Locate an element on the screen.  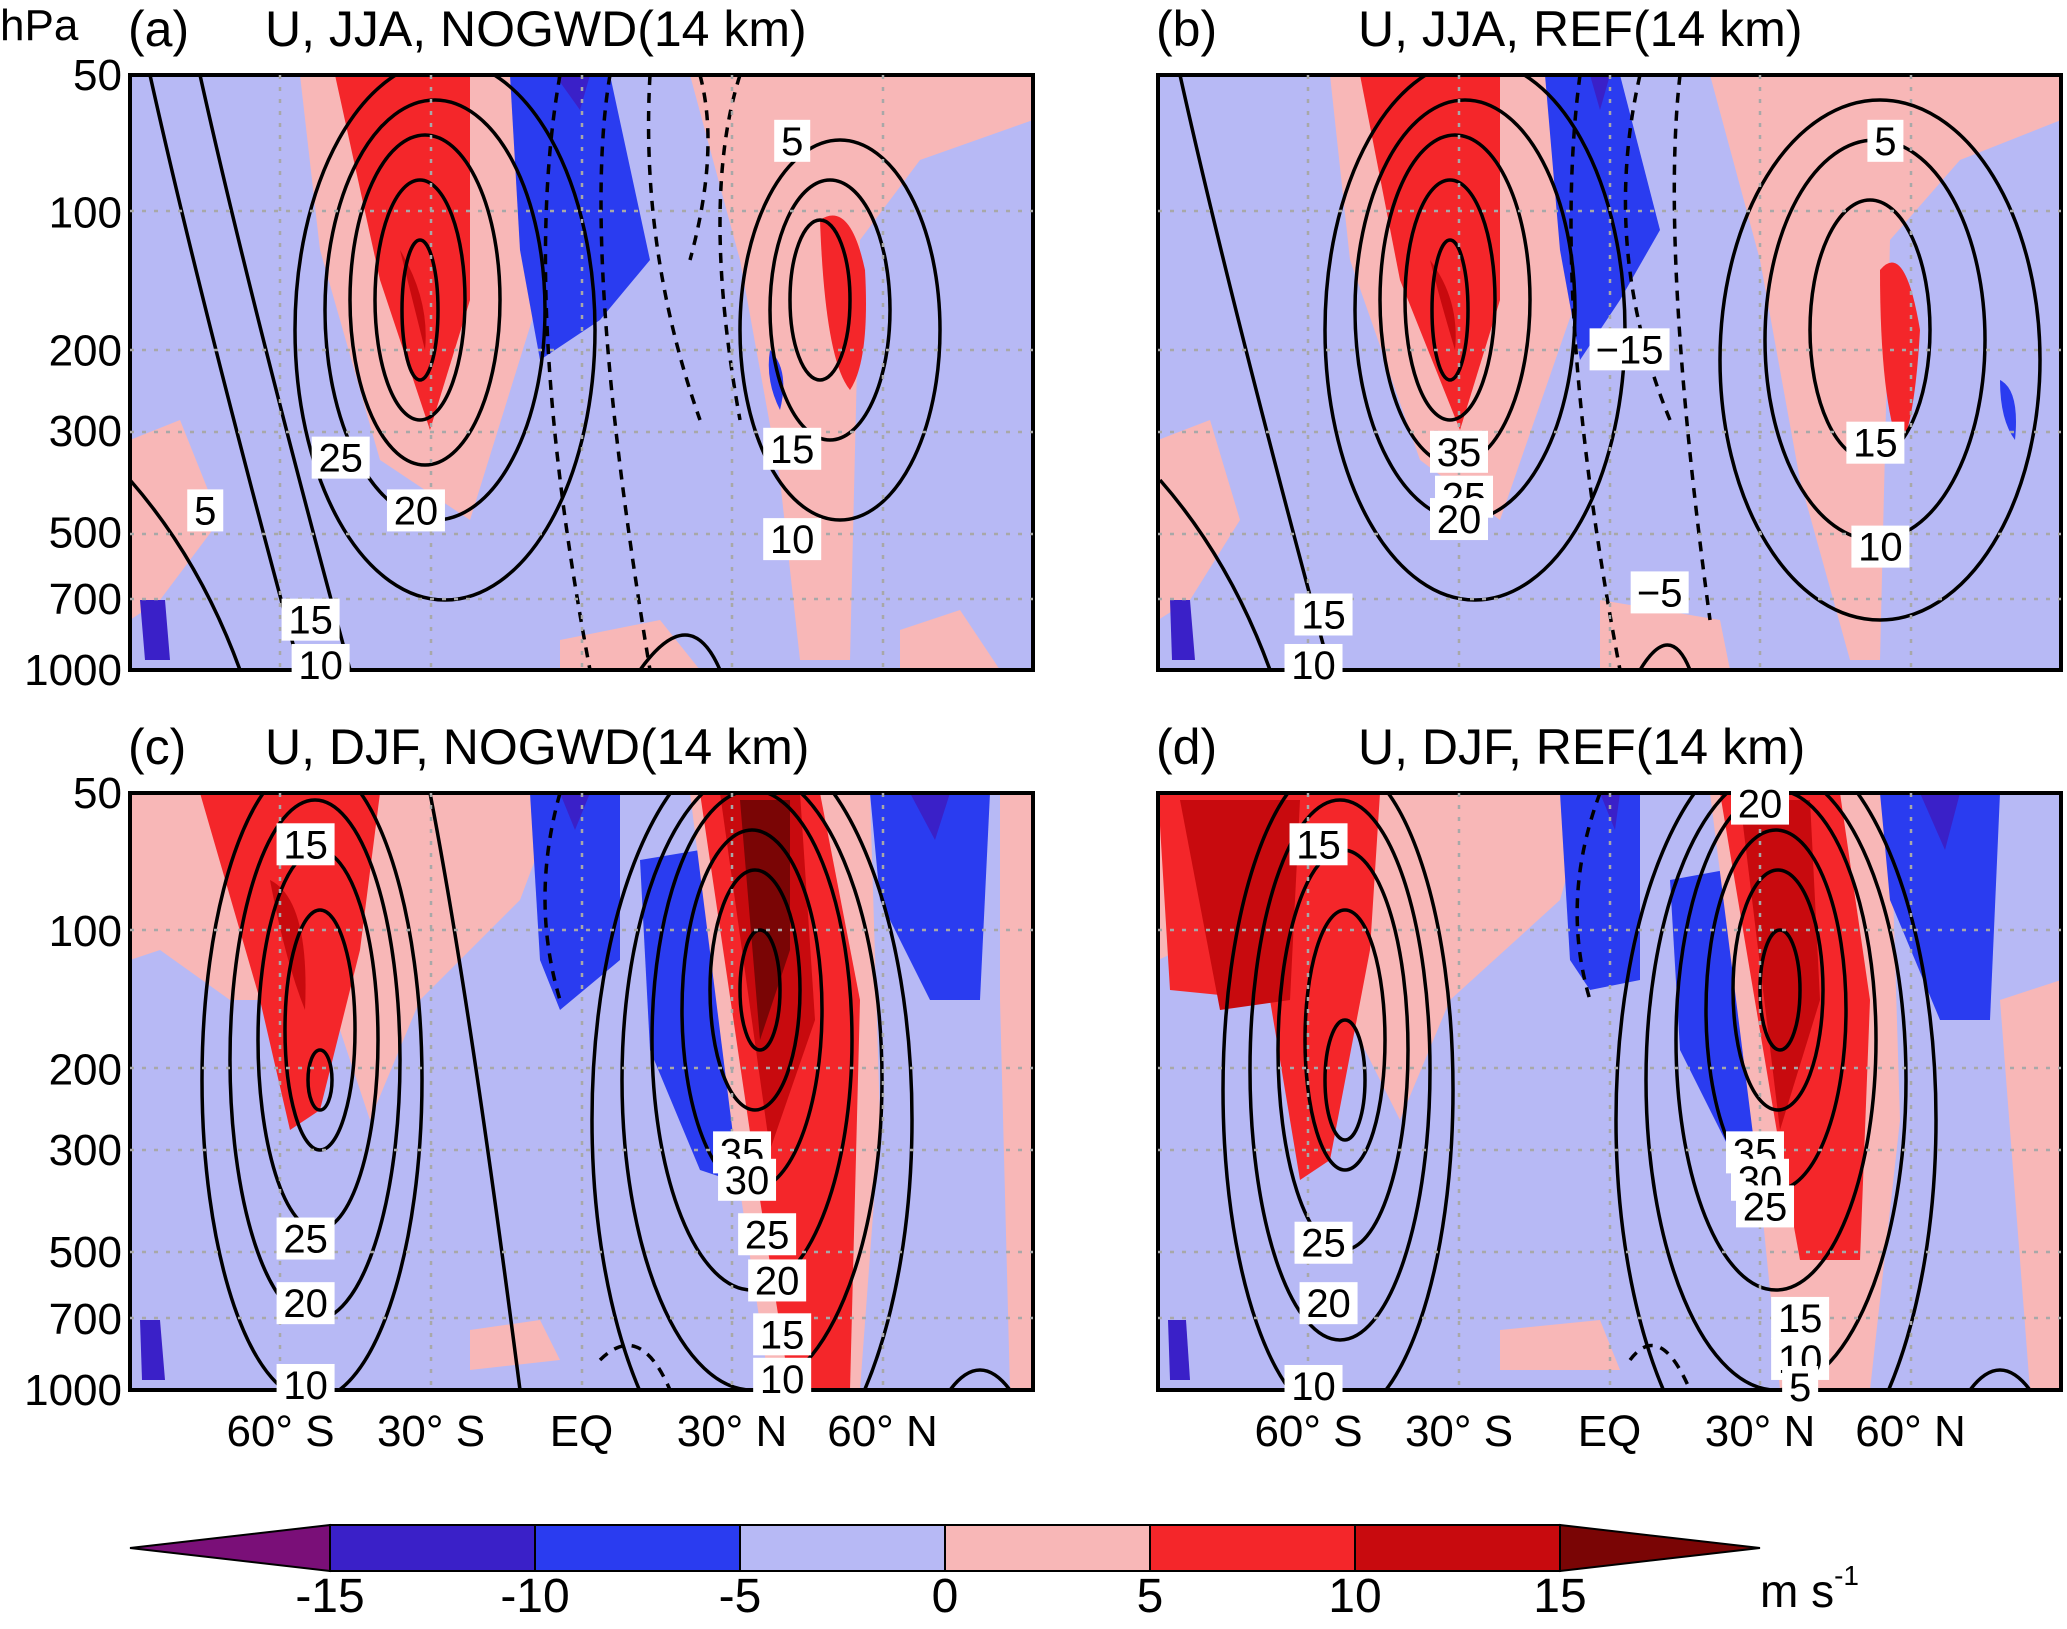
contour-label-c: 25 is located at coordinates (305, 1239).